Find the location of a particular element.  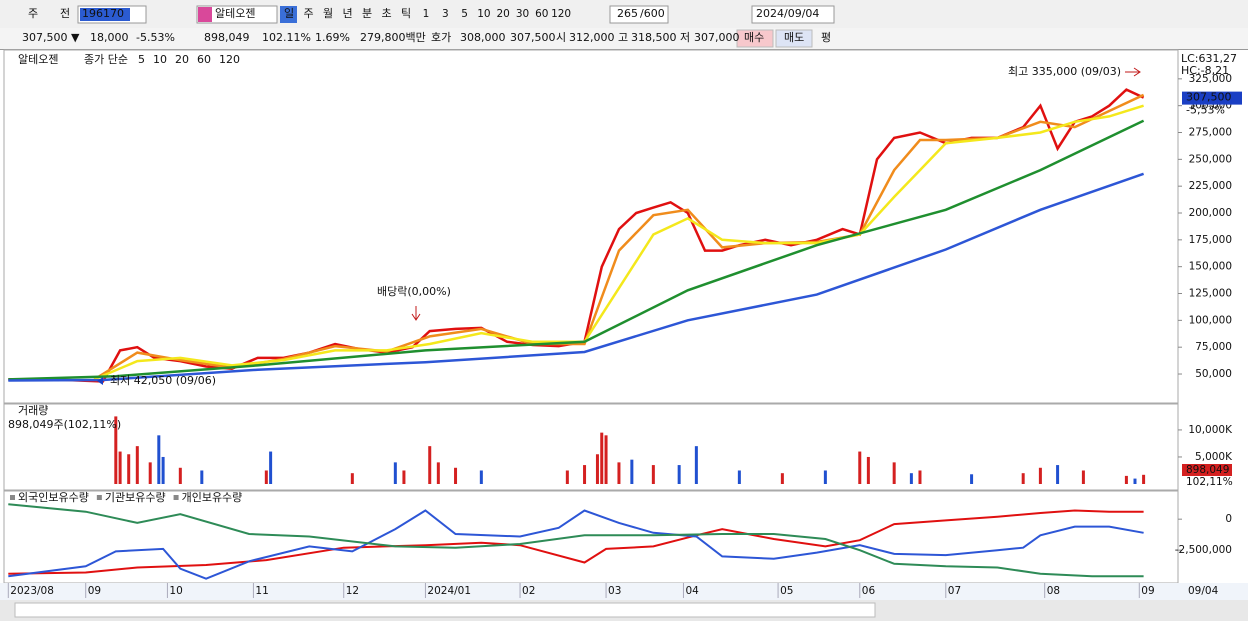

date-box is located at coordinates (793, 14).